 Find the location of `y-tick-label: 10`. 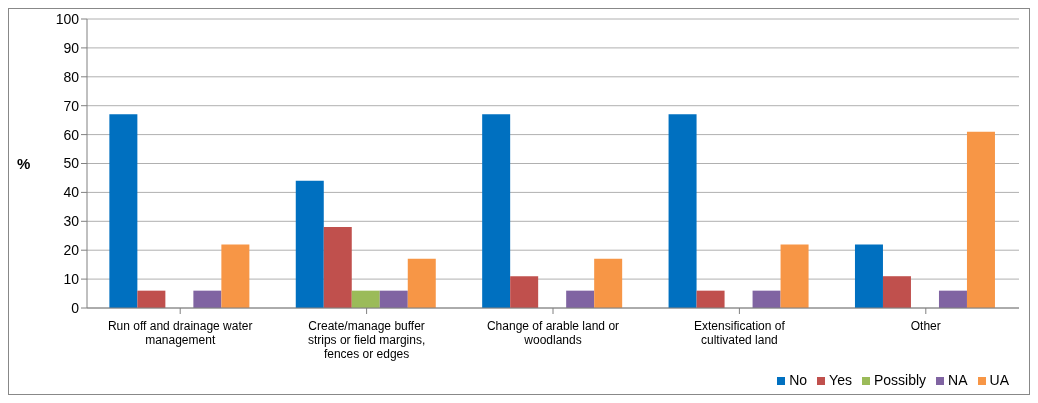

y-tick-label: 10 is located at coordinates (71, 279).